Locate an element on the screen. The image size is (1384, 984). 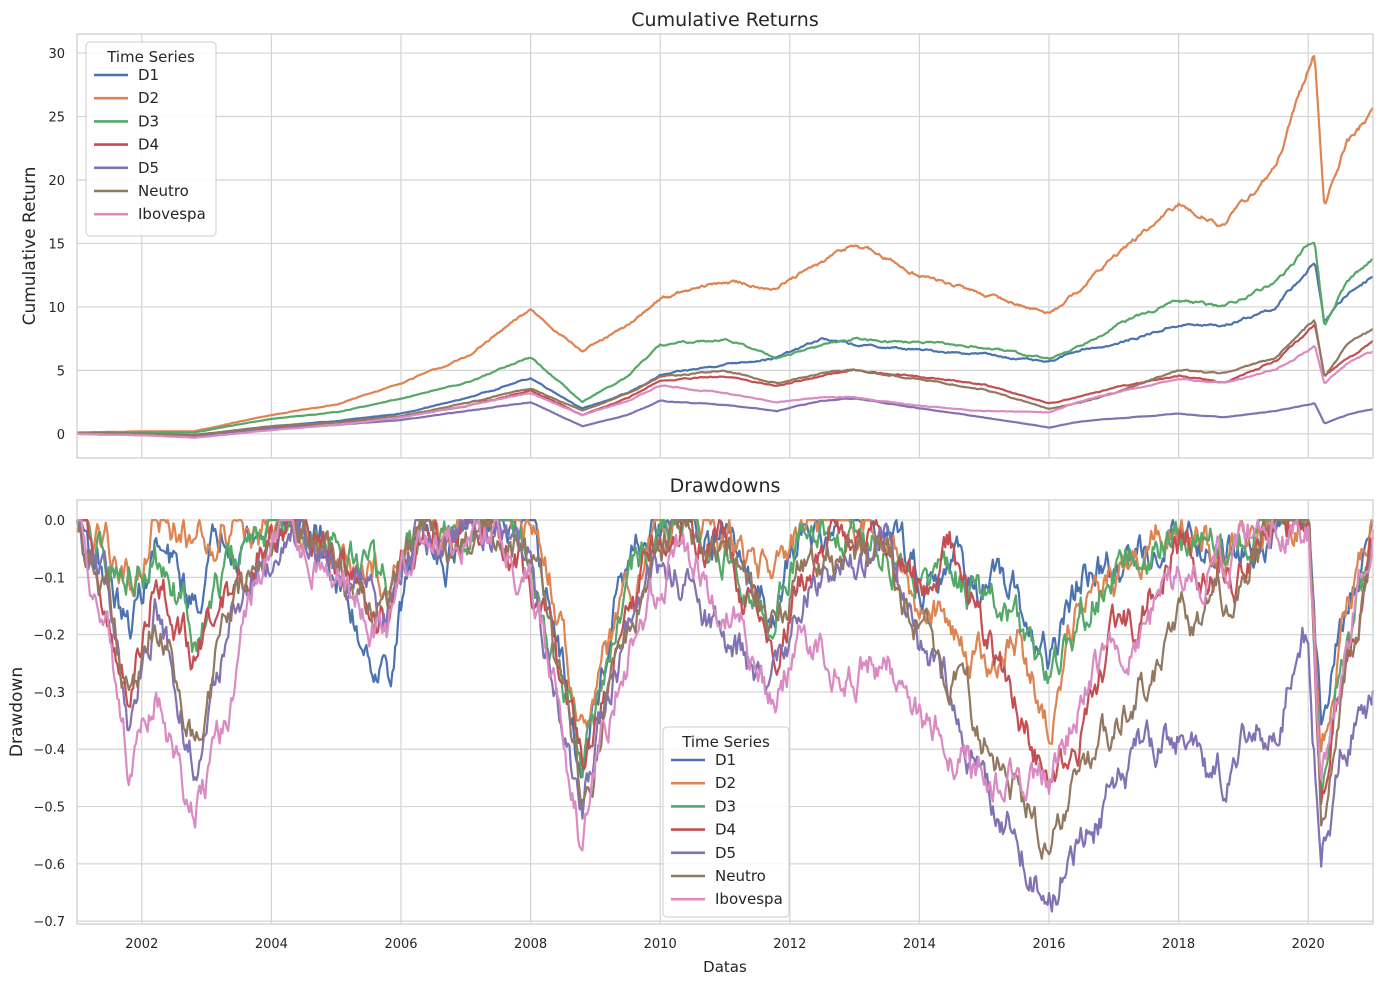
cumulative-returns-ylabel: Cumulative Return is located at coordinates (30, 246).